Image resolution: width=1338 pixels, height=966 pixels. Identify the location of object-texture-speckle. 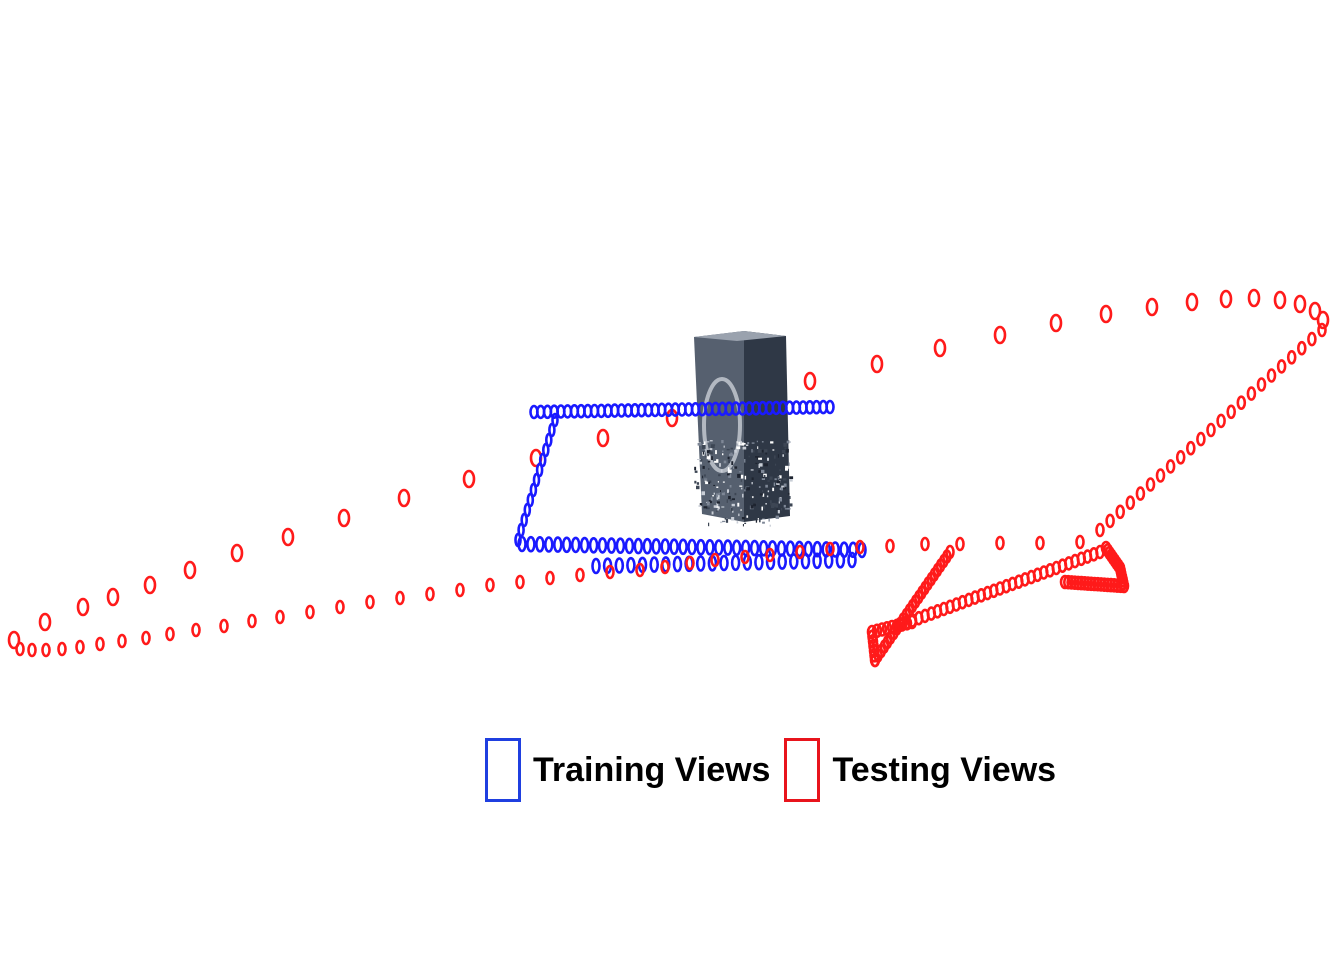
(744, 483).